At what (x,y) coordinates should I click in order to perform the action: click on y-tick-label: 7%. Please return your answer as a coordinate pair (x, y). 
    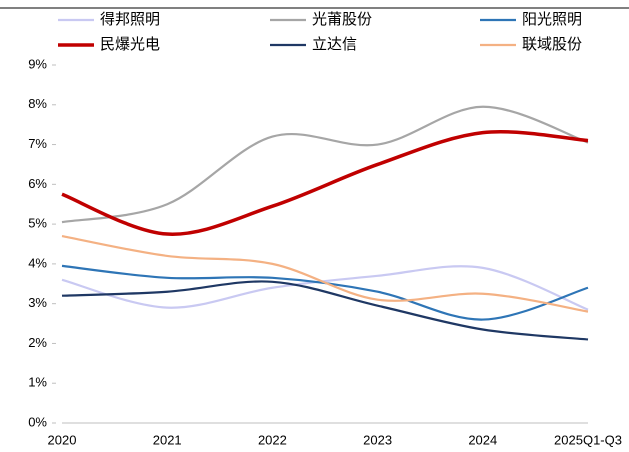
    Looking at the image, I should click on (37, 143).